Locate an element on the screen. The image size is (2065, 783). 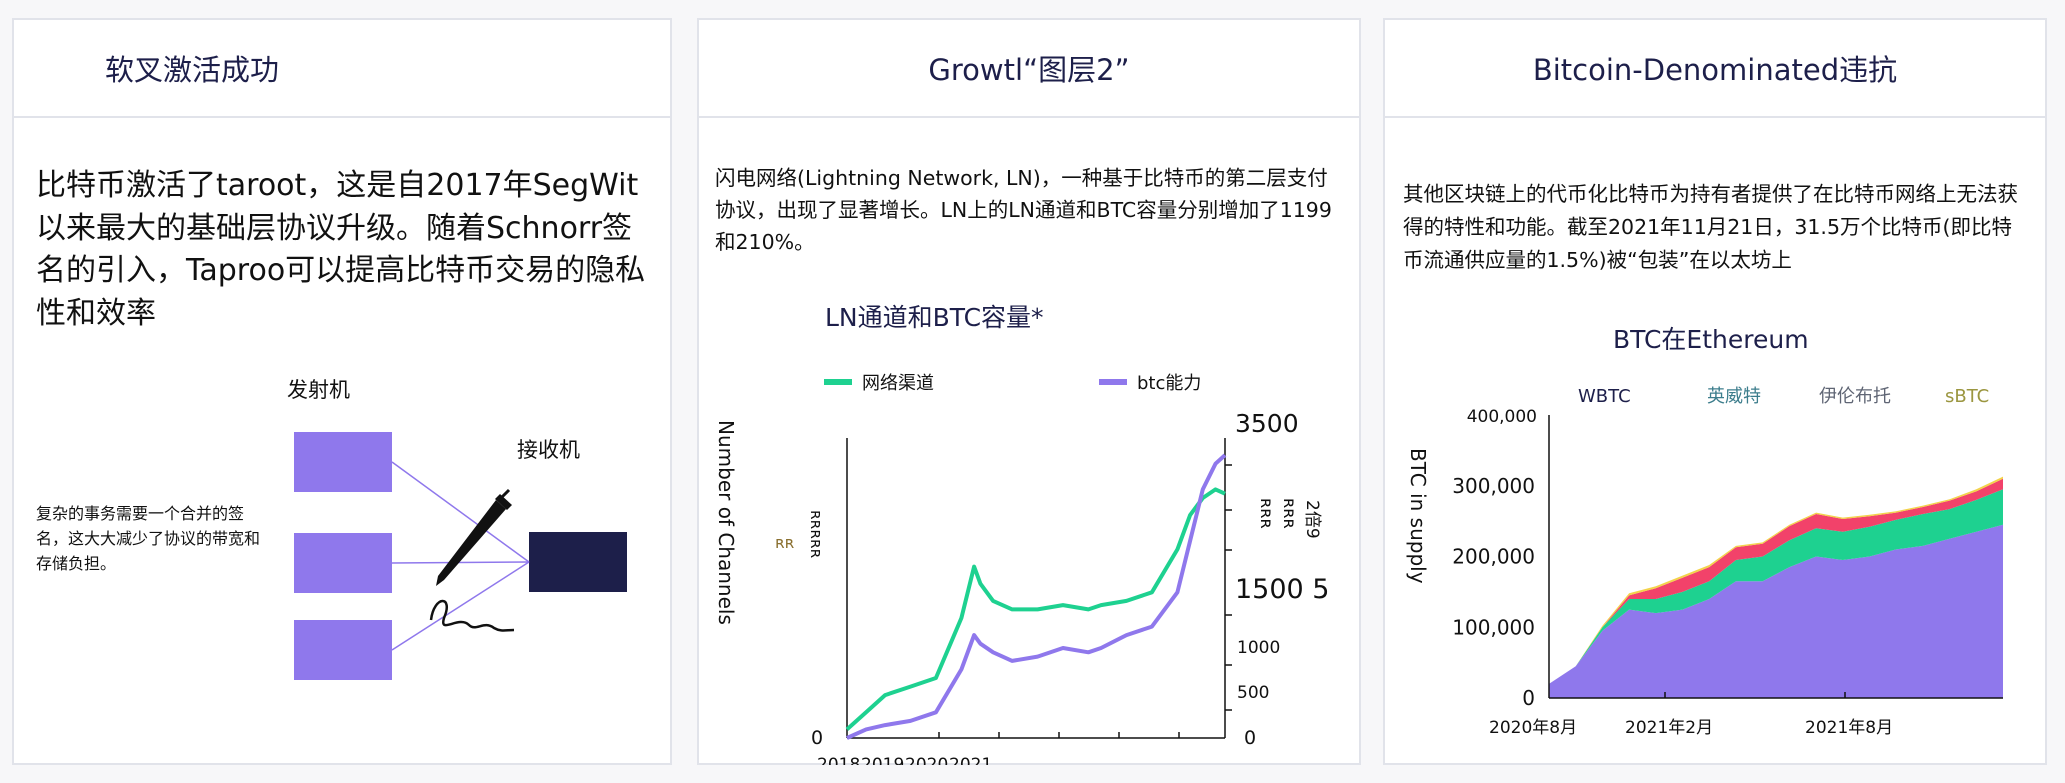
lightning-panel-header: Growtl“图层2” is located at coordinates (1029, 69).